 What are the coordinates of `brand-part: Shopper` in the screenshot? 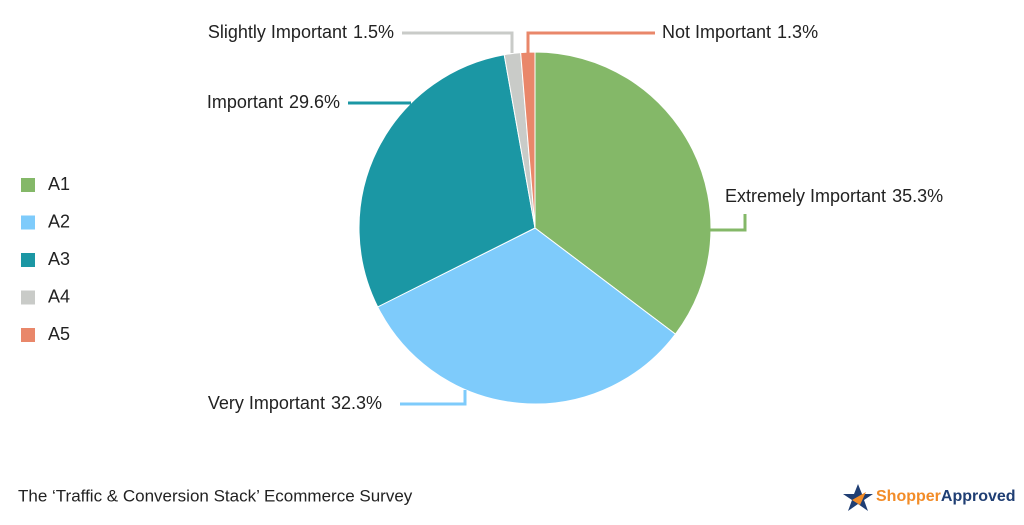 It's located at (908, 496).